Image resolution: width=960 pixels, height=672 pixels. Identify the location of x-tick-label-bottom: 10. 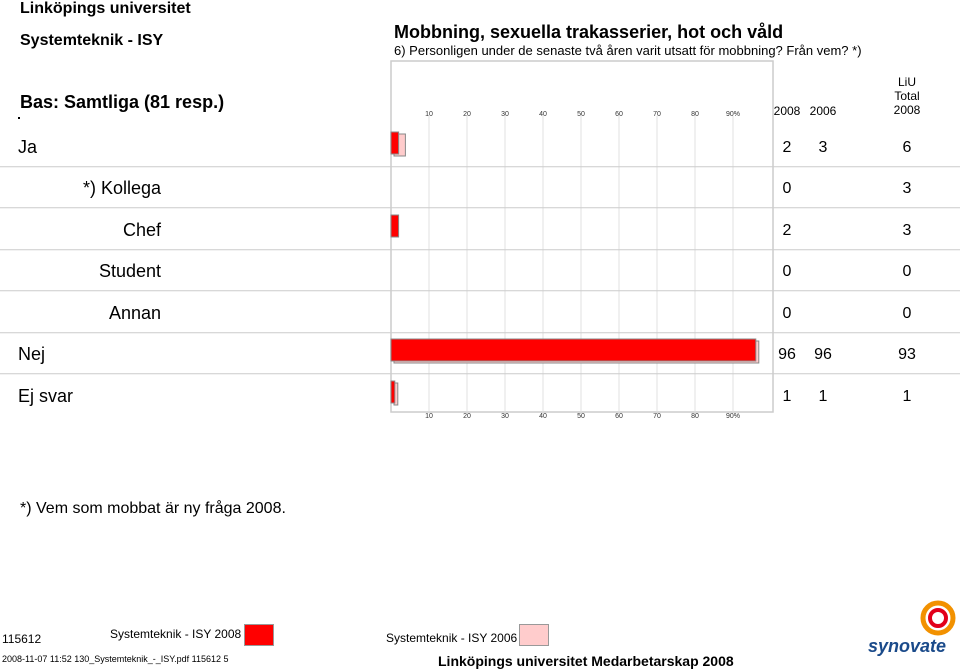
(429, 416).